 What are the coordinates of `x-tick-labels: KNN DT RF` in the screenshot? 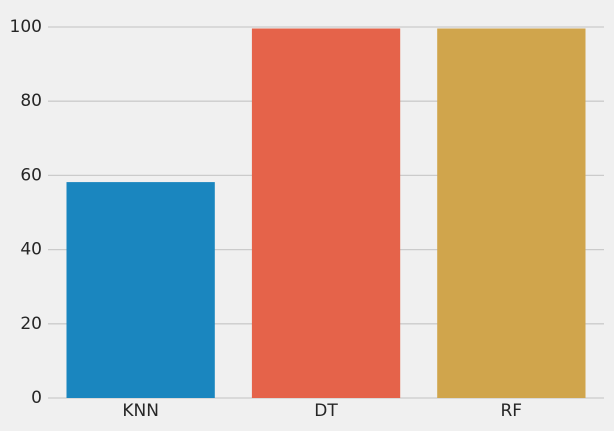 It's located at (322, 411).